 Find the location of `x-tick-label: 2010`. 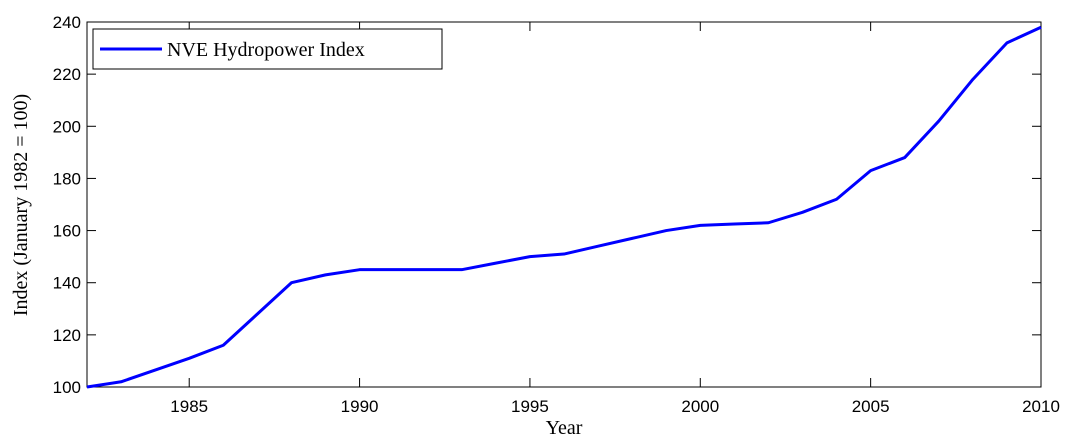

x-tick-label: 2010 is located at coordinates (1041, 406).